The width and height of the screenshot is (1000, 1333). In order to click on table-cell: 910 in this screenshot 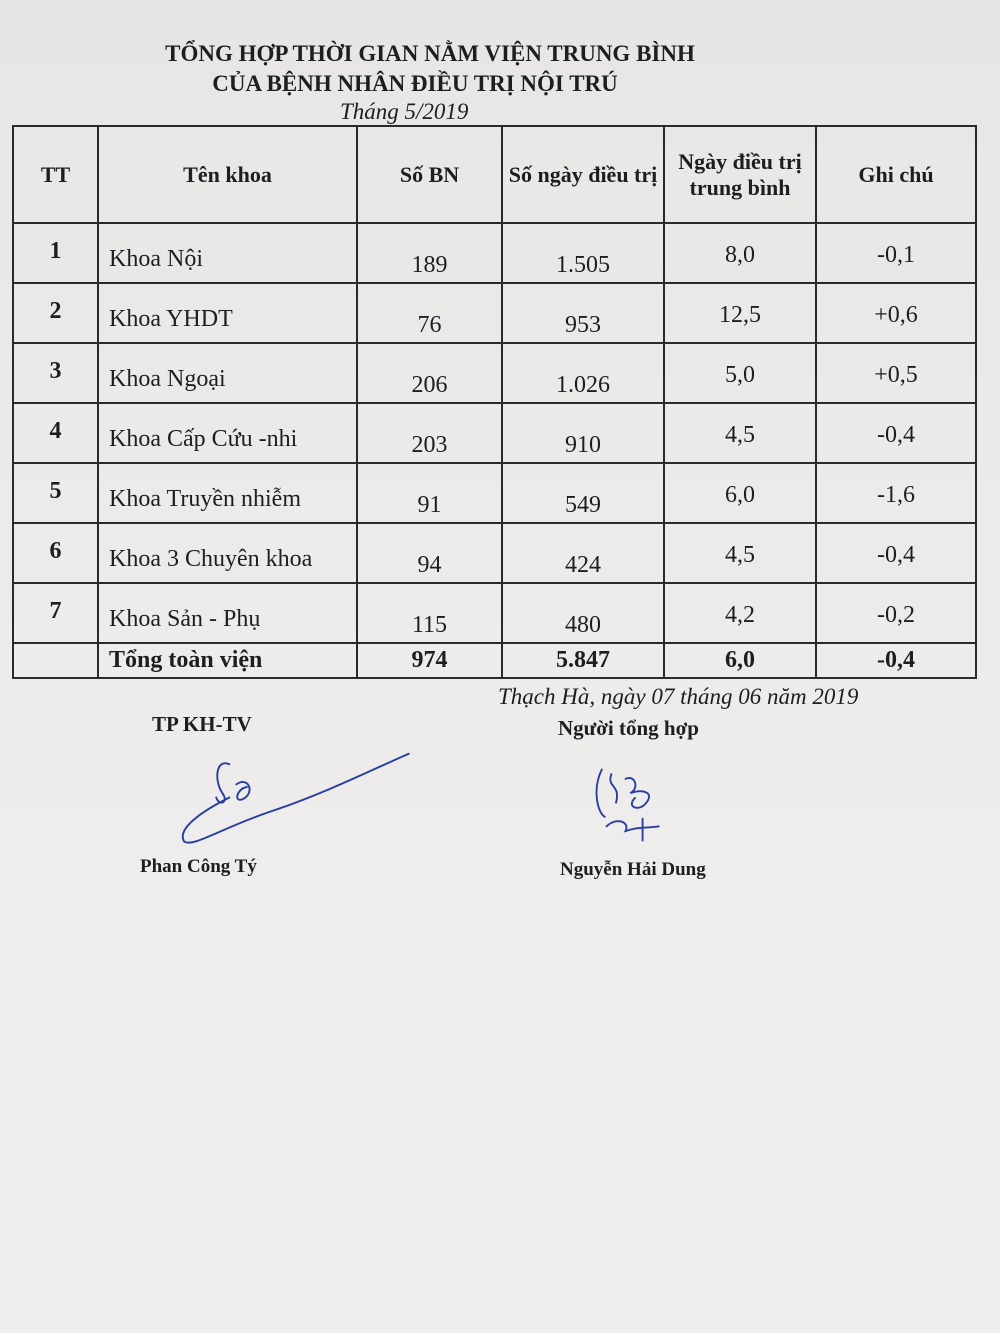, I will do `click(583, 433)`.